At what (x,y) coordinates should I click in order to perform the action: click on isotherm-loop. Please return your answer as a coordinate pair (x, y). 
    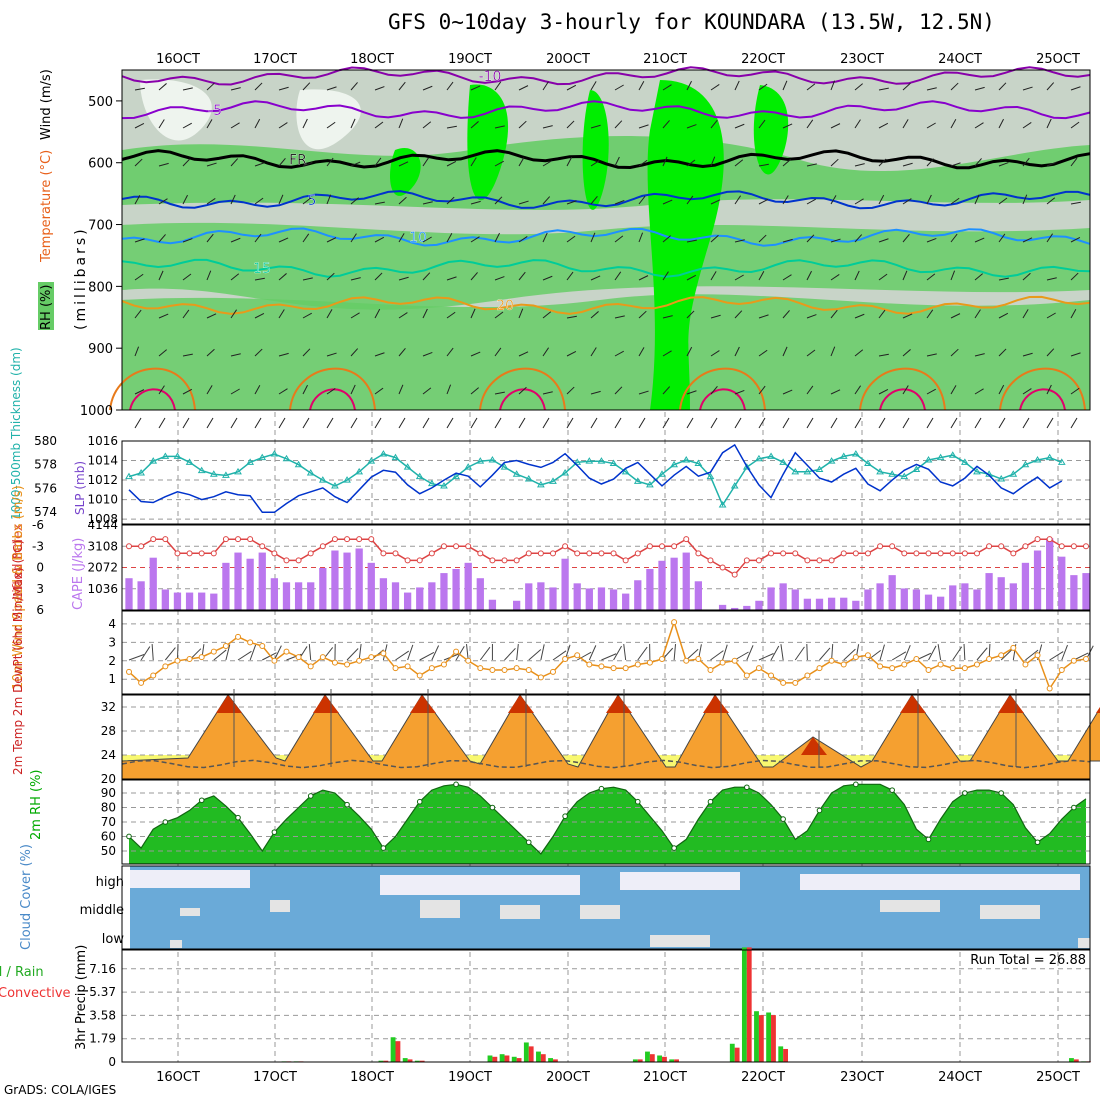
    Looking at the image, I should click on (152, 399).